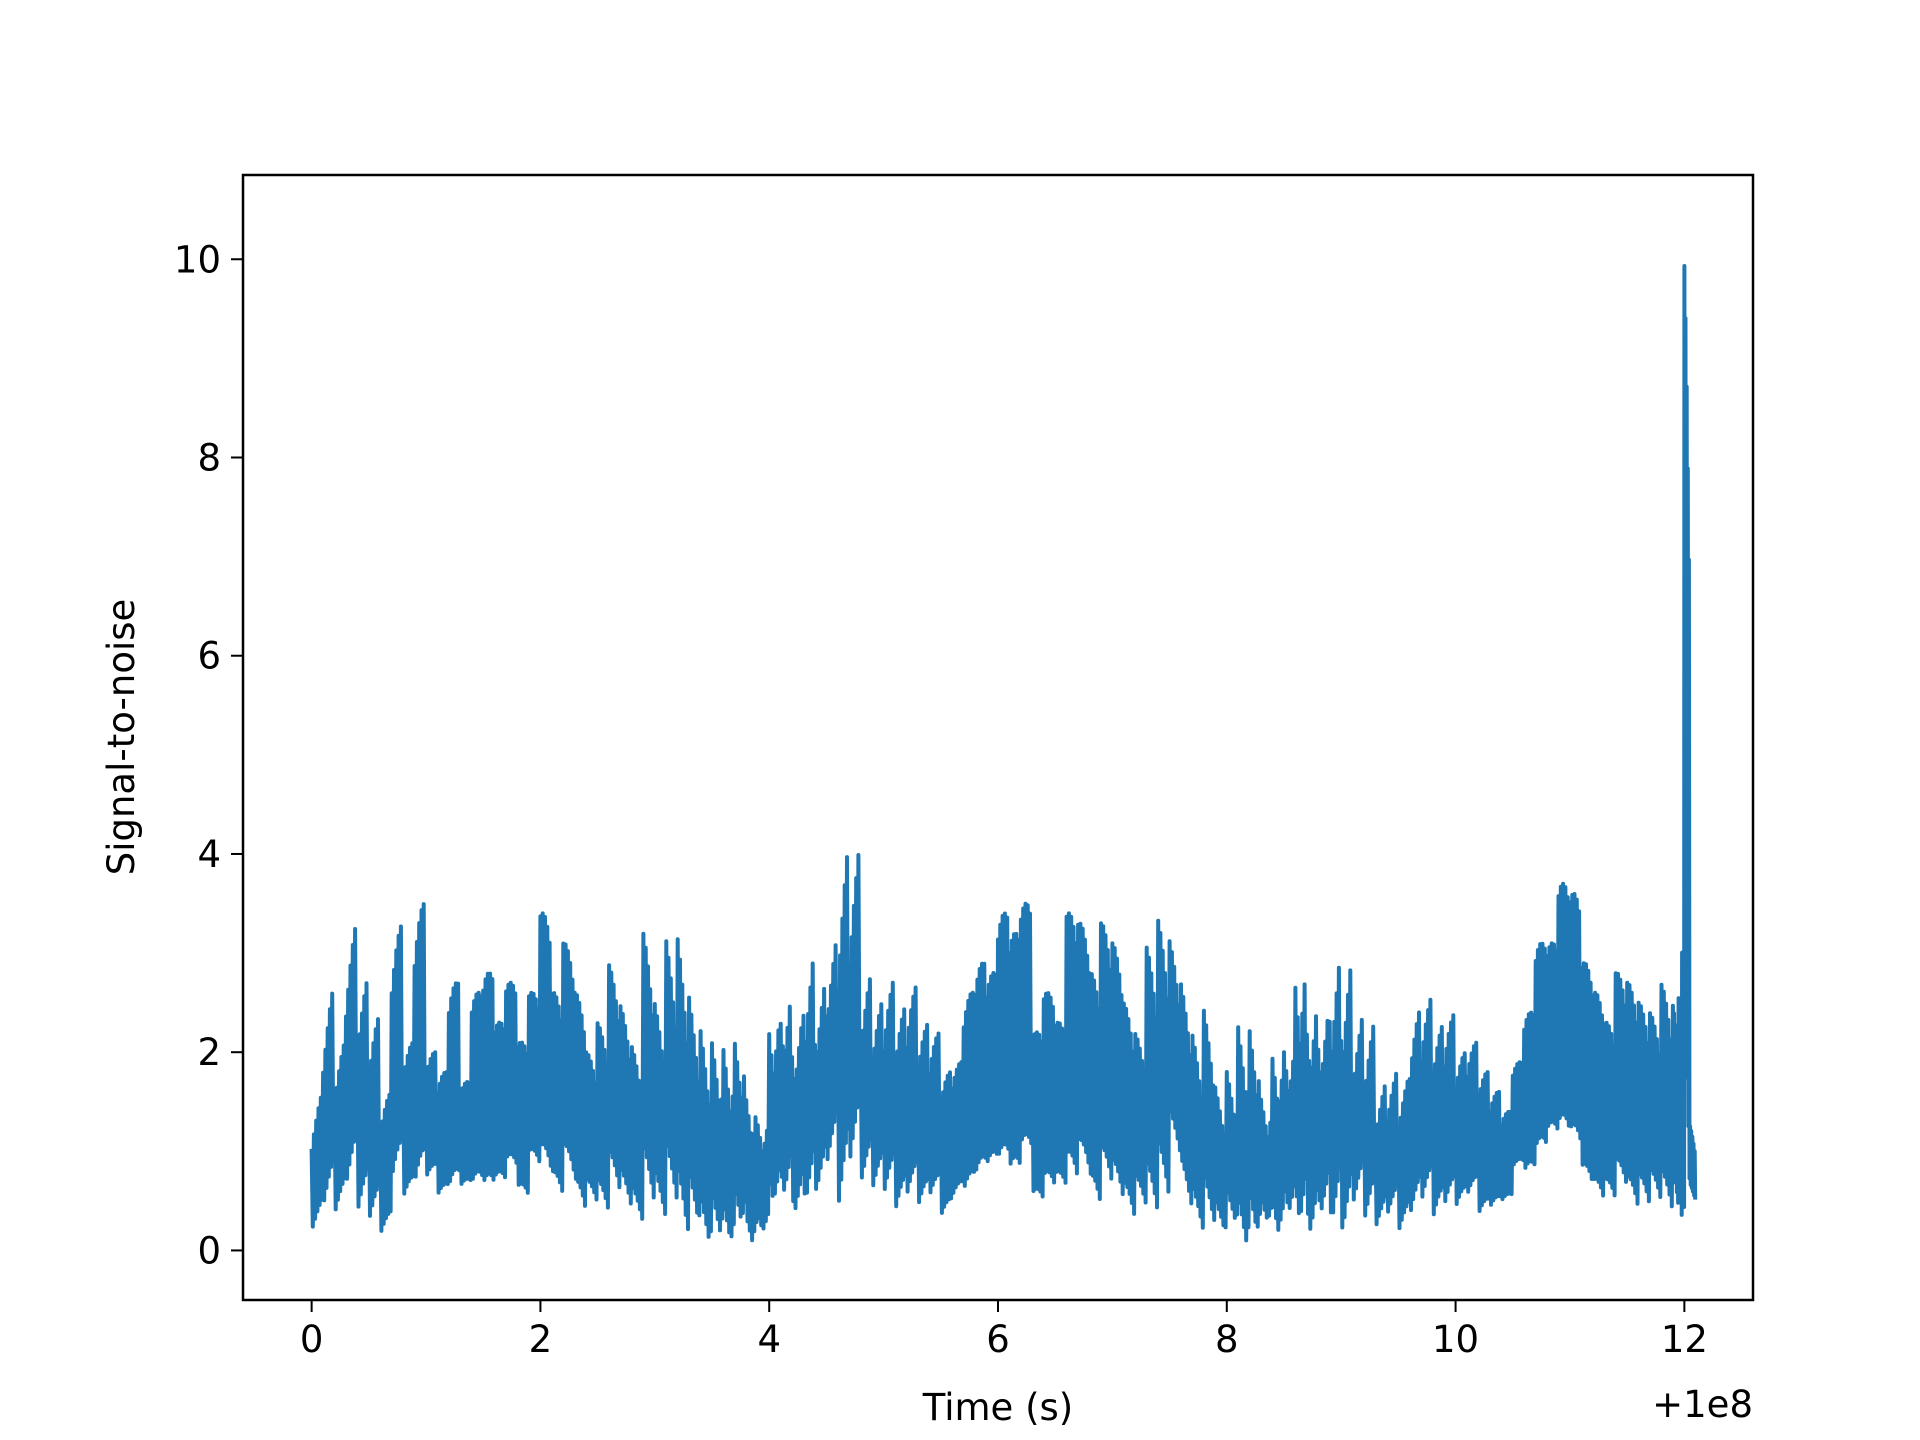  Describe the element at coordinates (997, 1407) in the screenshot. I see `x-axis-label: Time (s)` at that location.